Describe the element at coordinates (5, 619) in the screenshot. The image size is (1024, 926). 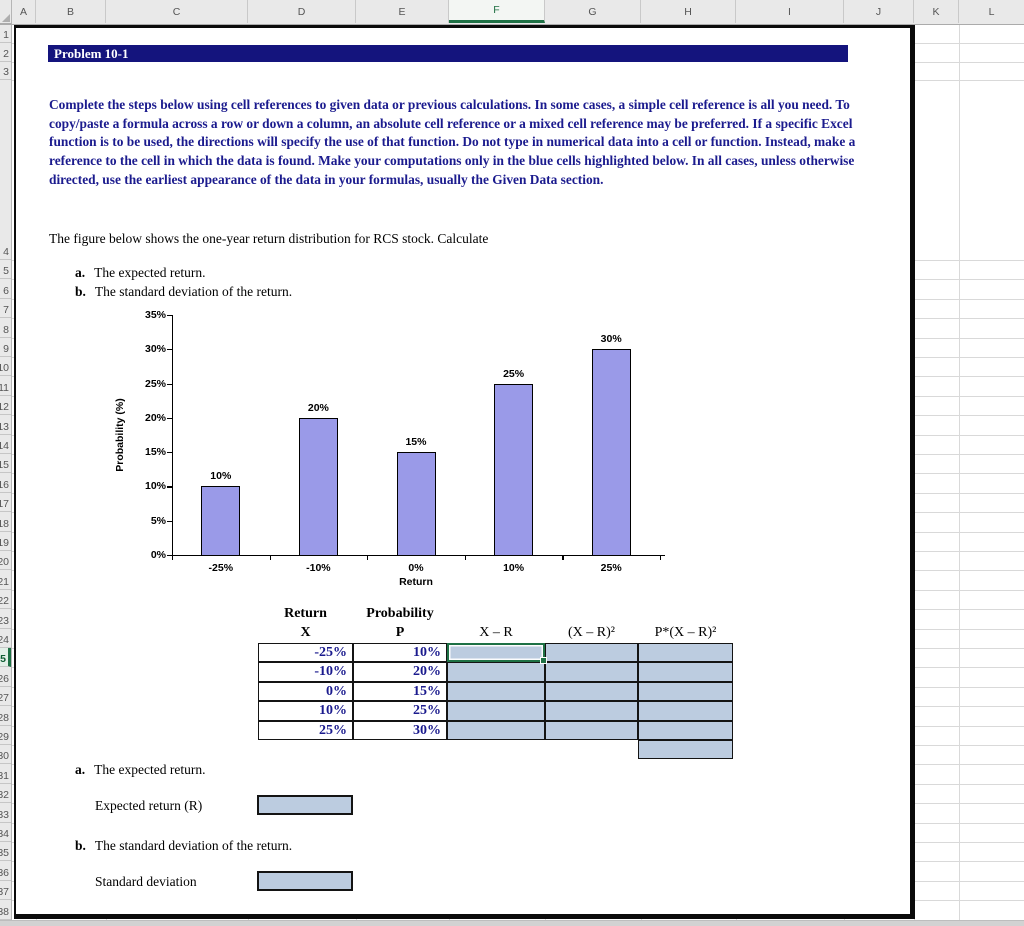
I see `row-header-23: 23` at that location.